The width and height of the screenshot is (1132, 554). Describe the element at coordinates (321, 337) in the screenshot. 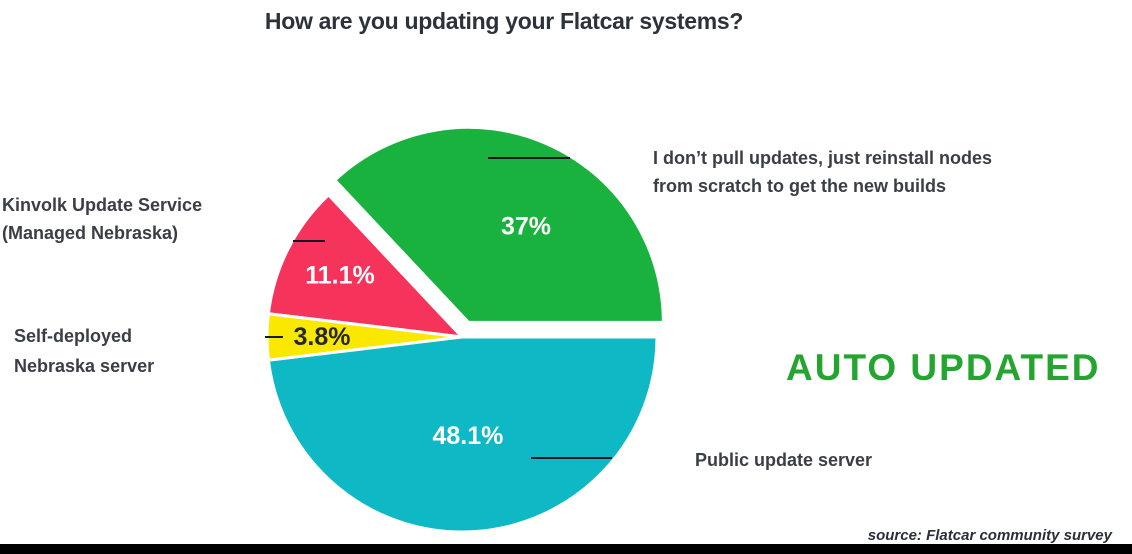

I see `pie-slice-self-deployed-nebraska-percent-label: 3.8%` at that location.